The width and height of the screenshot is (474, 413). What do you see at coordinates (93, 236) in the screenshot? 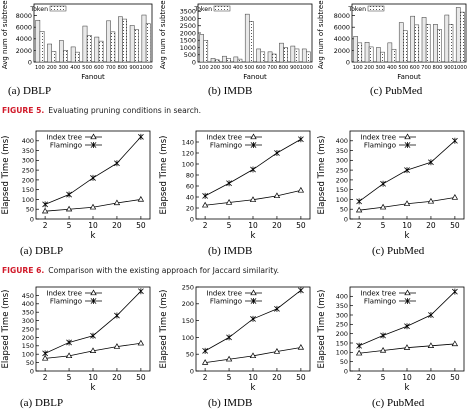
I see `f6a-xlabel: k` at bounding box center [93, 236].